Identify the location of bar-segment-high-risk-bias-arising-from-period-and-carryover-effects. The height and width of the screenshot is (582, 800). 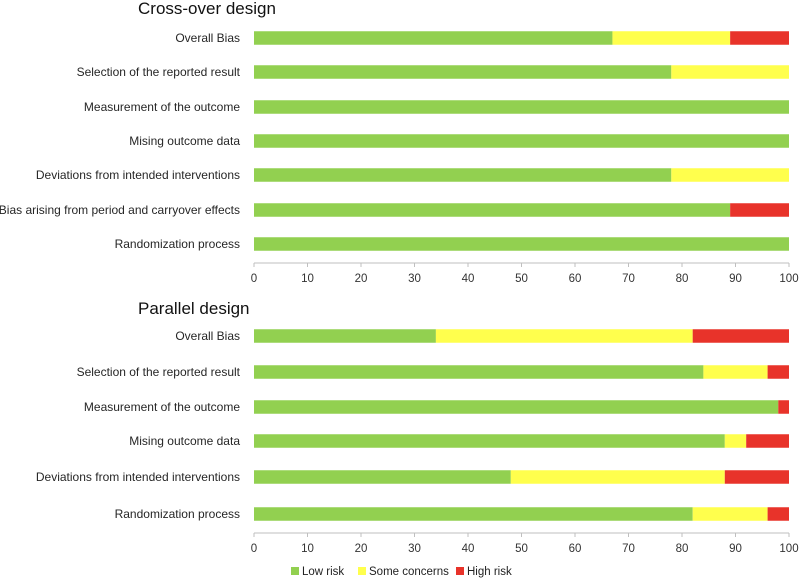
(759, 210).